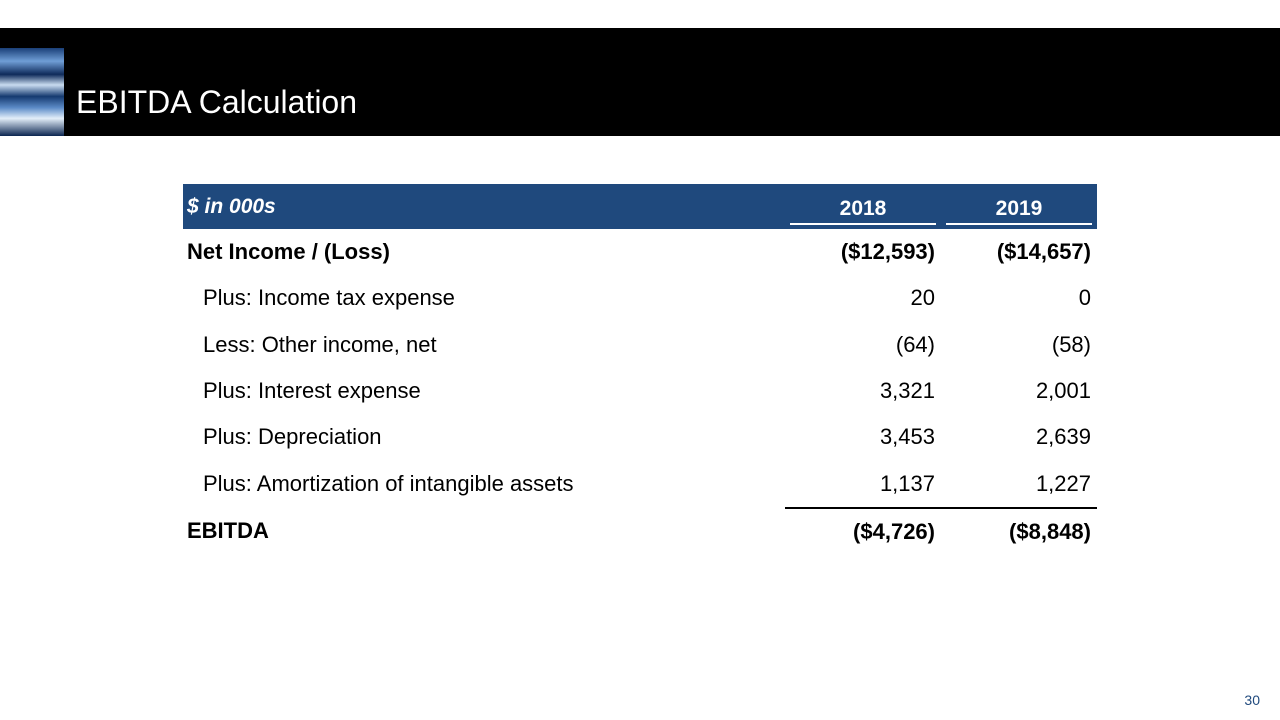 The width and height of the screenshot is (1280, 720). Describe the element at coordinates (320, 344) in the screenshot. I see `row-label: Less: Other income, net` at that location.